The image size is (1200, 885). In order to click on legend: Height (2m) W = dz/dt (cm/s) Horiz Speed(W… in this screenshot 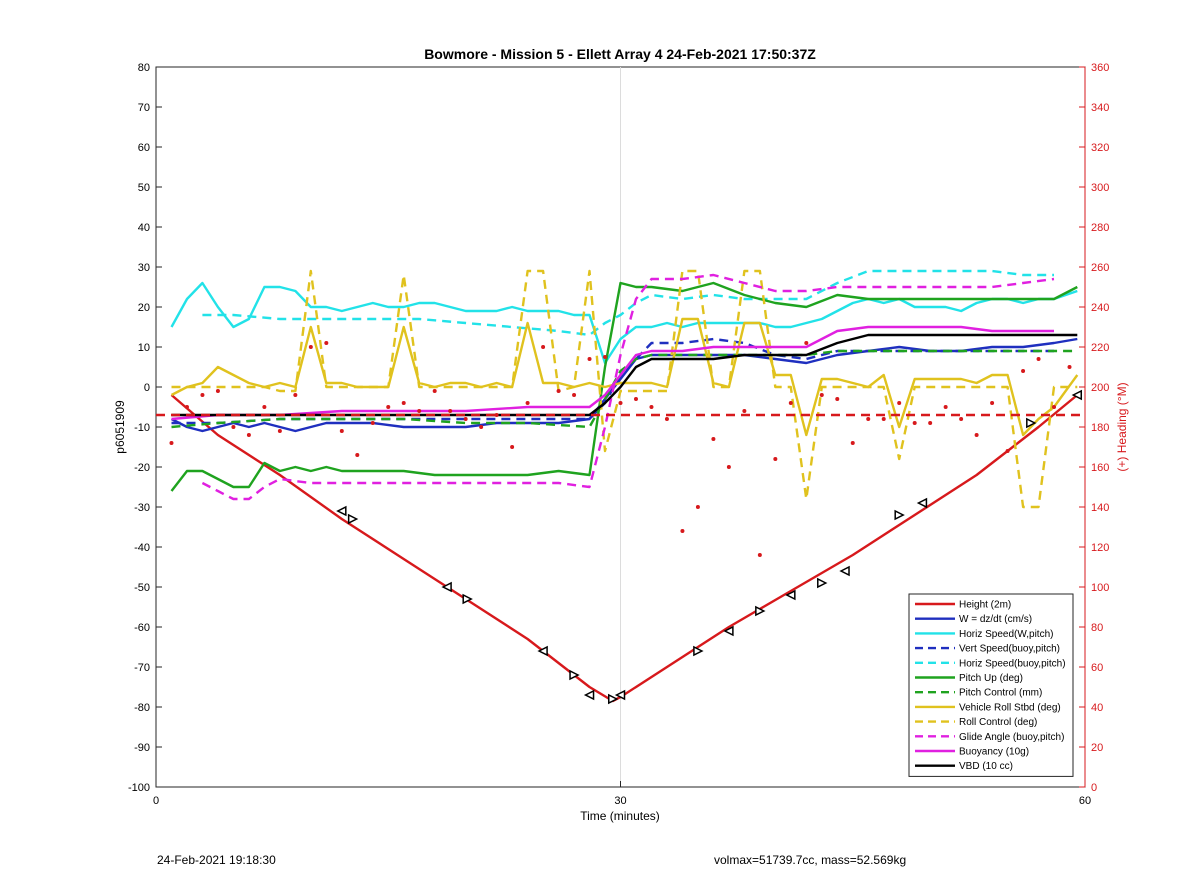, I will do `click(991, 685)`.